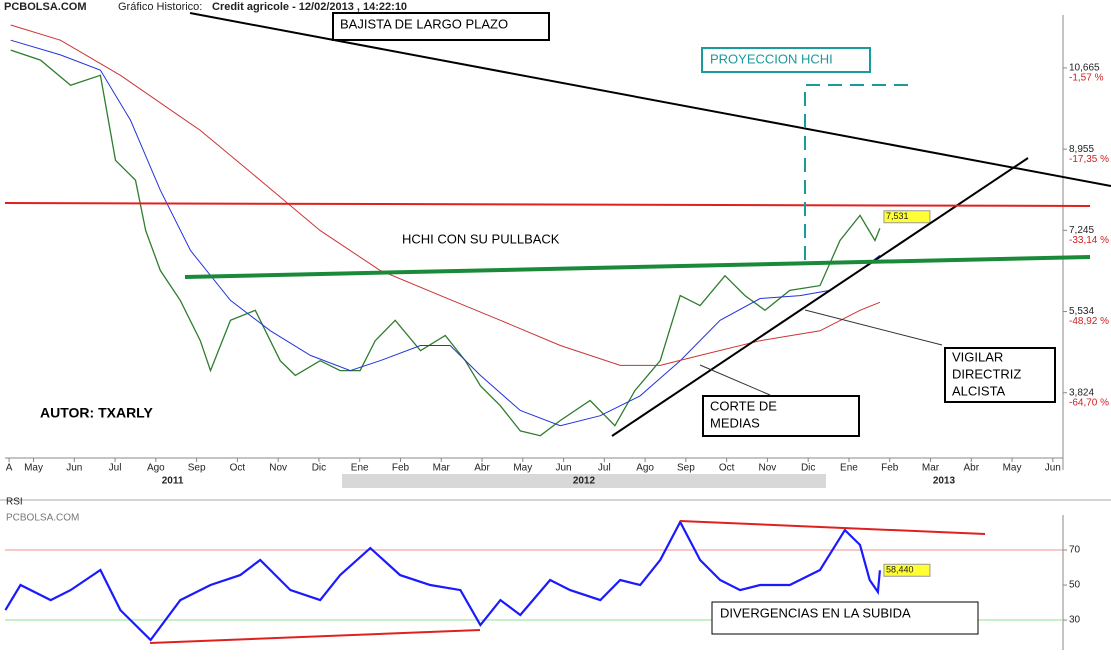 Image resolution: width=1111 pixels, height=658 pixels. What do you see at coordinates (986, 373) in the screenshot?
I see `annotation: DIRECTRIZ` at bounding box center [986, 373].